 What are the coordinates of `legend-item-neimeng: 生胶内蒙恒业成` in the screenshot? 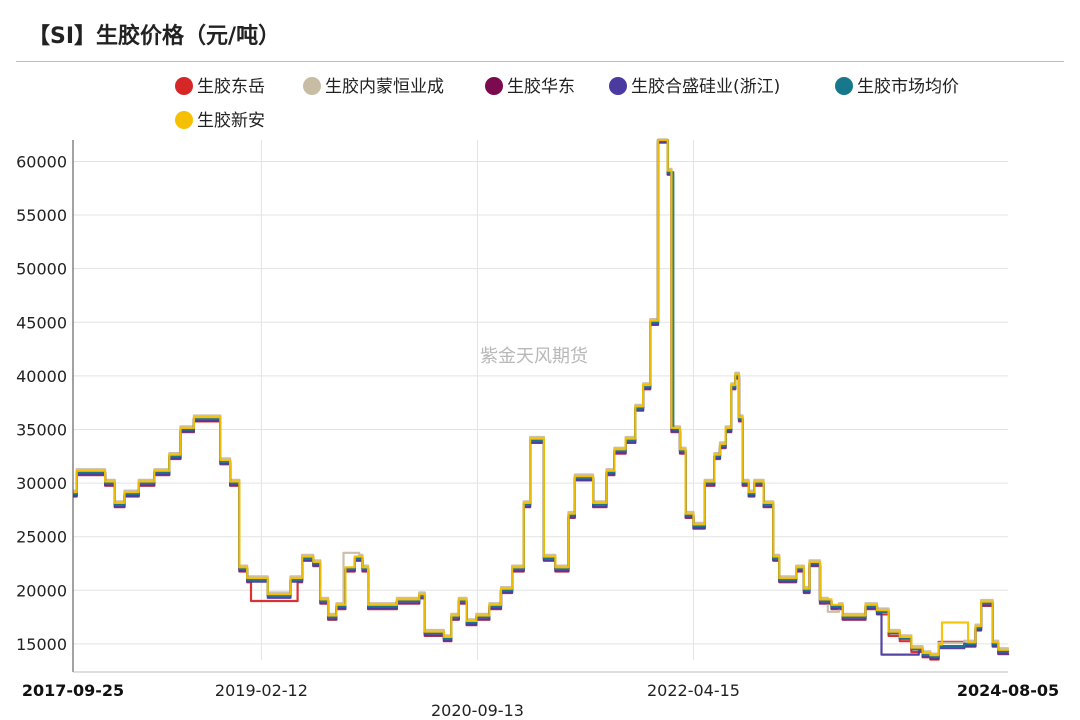 It's located at (373, 84).